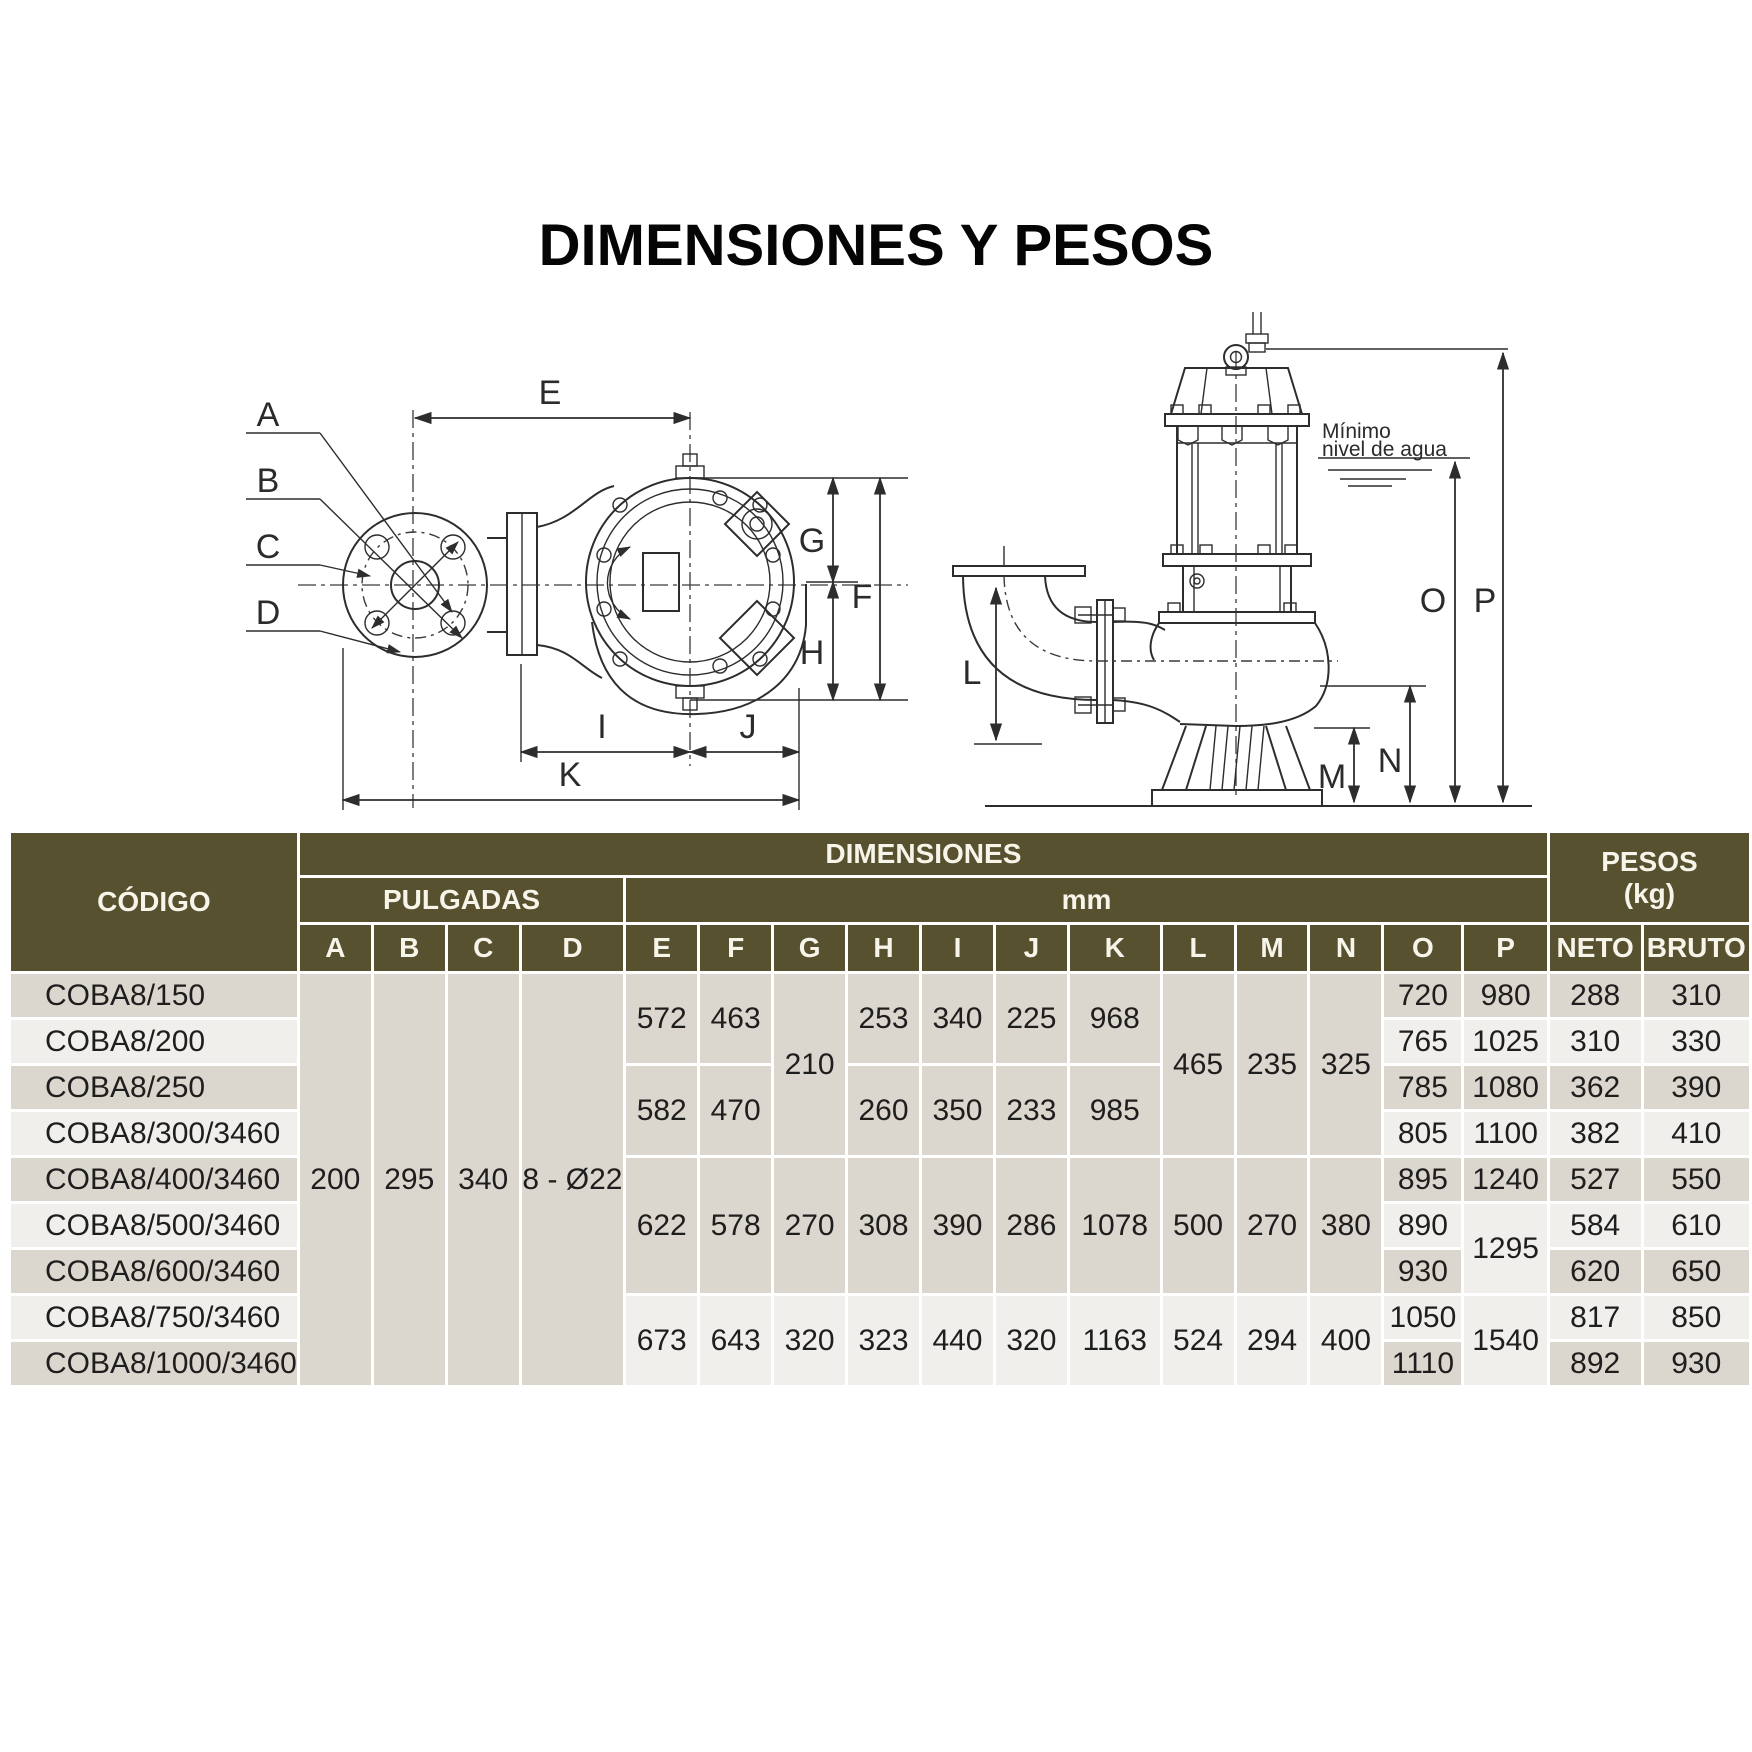 The height and width of the screenshot is (1752, 1752). I want to click on table-cell: 235, so click(1272, 1064).